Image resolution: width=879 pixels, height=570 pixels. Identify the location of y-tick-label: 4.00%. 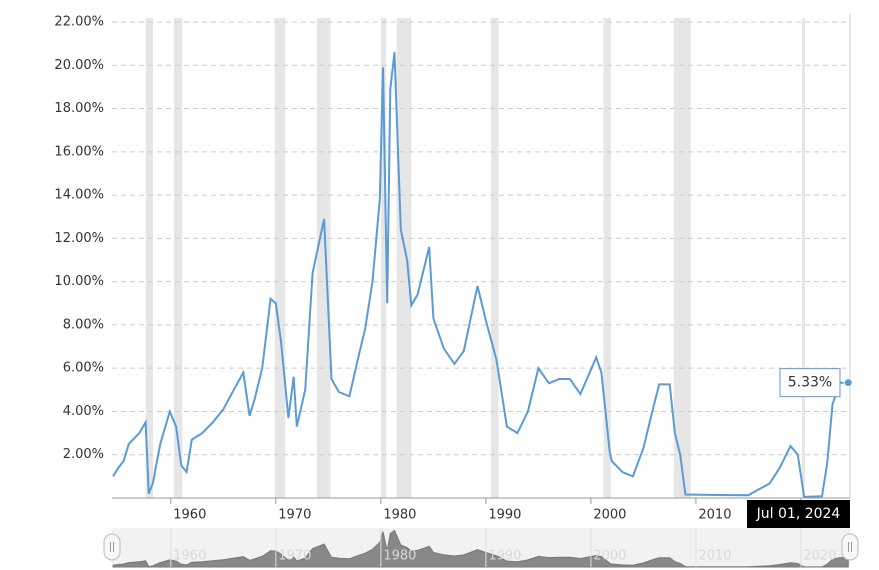
(83, 411).